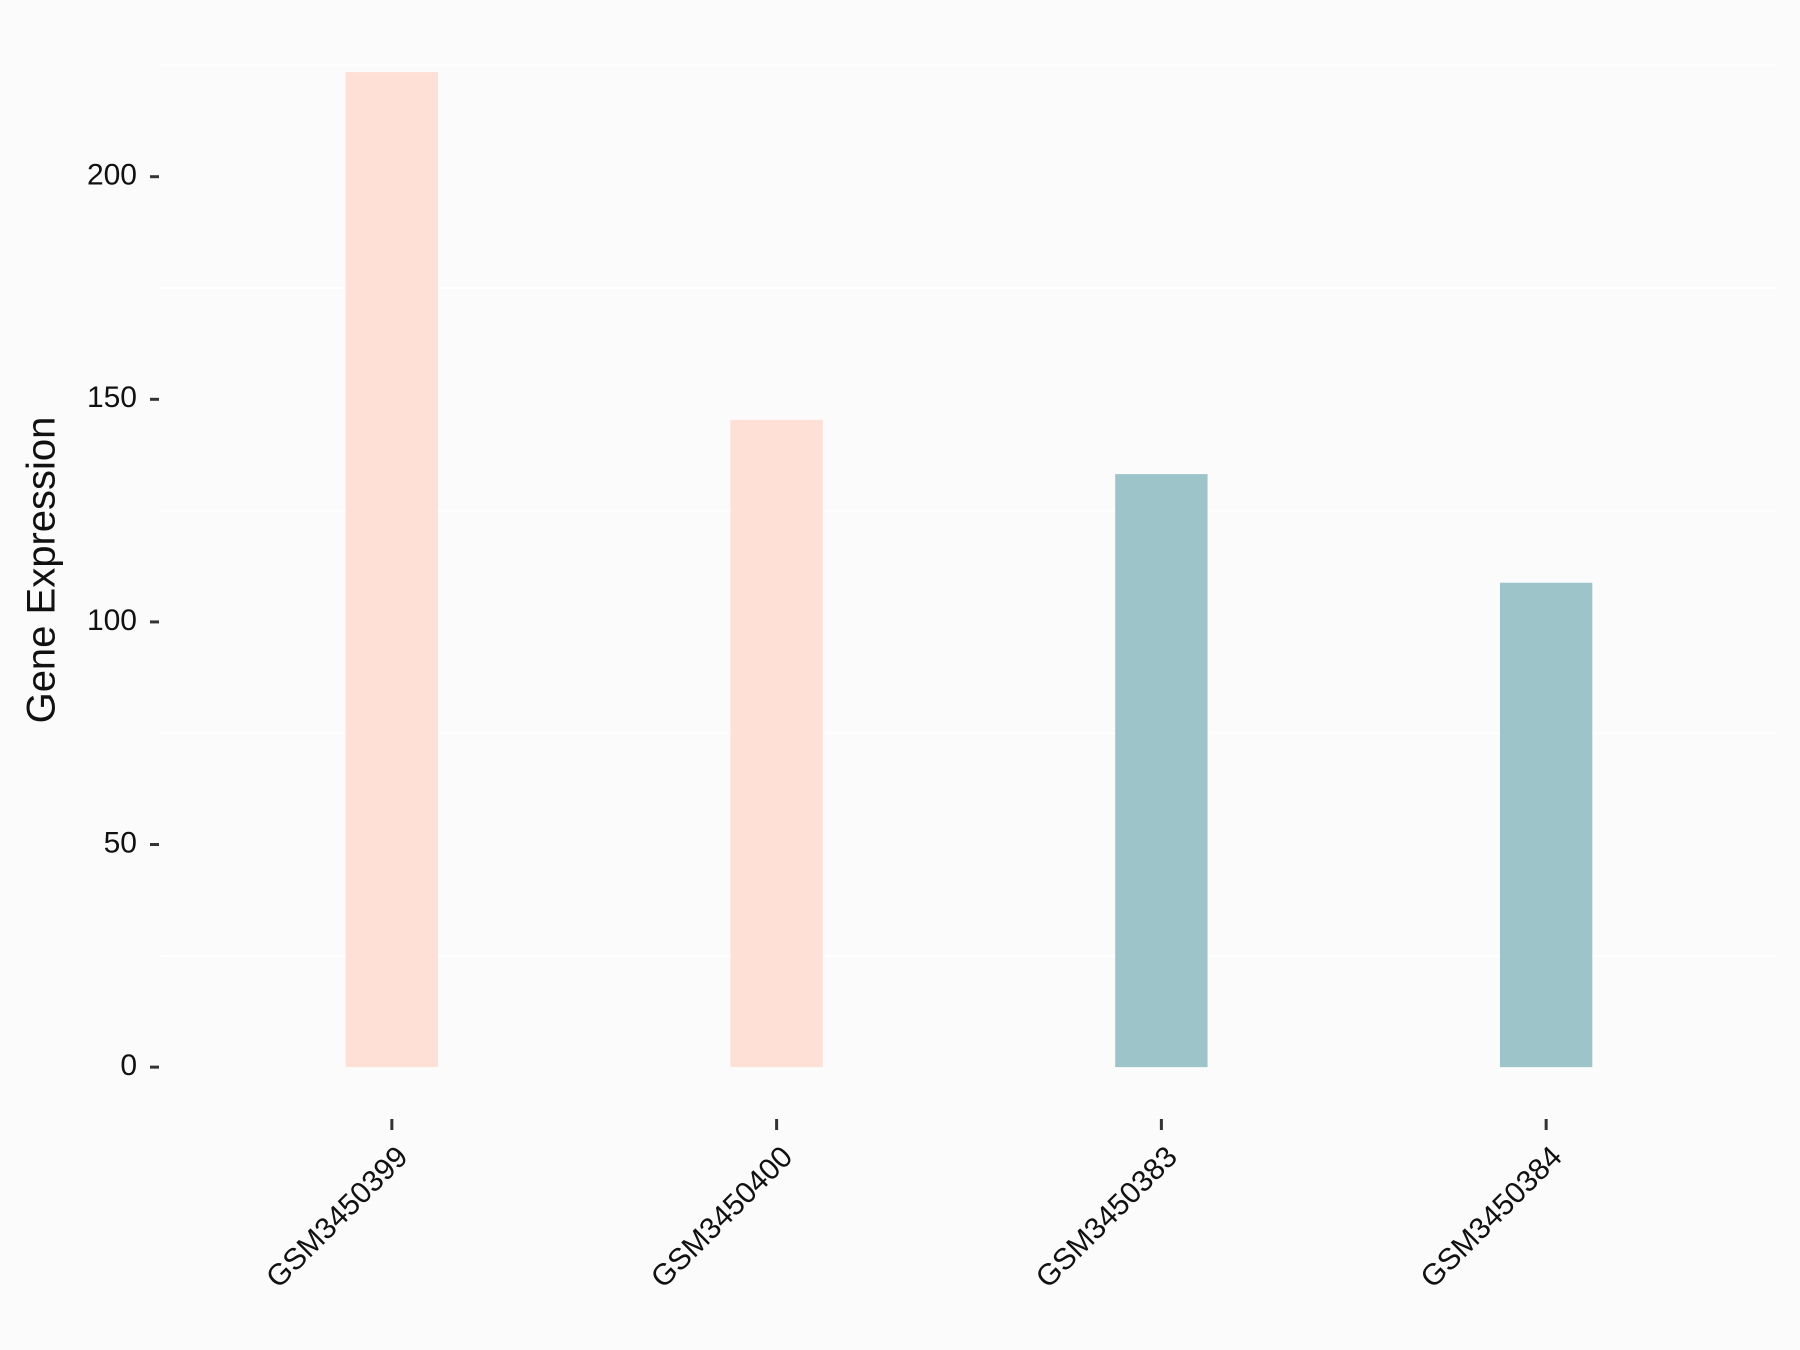 This screenshot has width=1800, height=1350. What do you see at coordinates (112, 620) in the screenshot?
I see `y-tick-label: 100` at bounding box center [112, 620].